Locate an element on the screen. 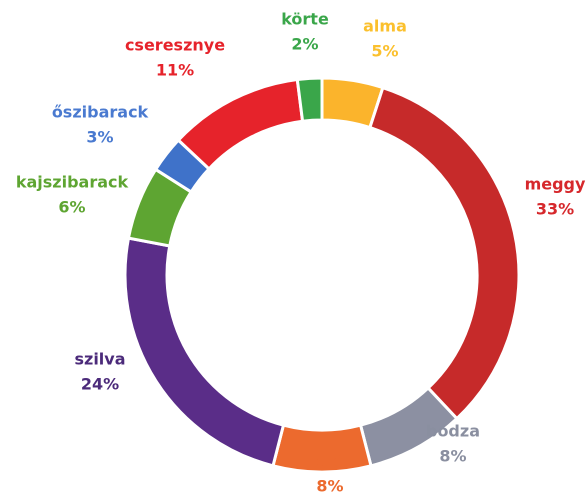 This screenshot has width=588, height=495. segment-name: kajszibarack is located at coordinates (72, 182).